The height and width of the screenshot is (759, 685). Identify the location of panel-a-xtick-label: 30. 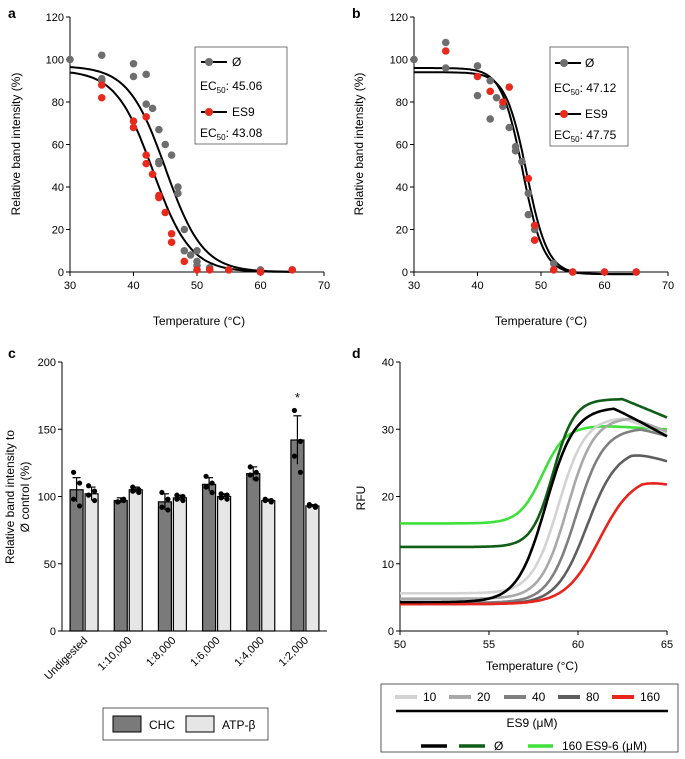
(70, 286).